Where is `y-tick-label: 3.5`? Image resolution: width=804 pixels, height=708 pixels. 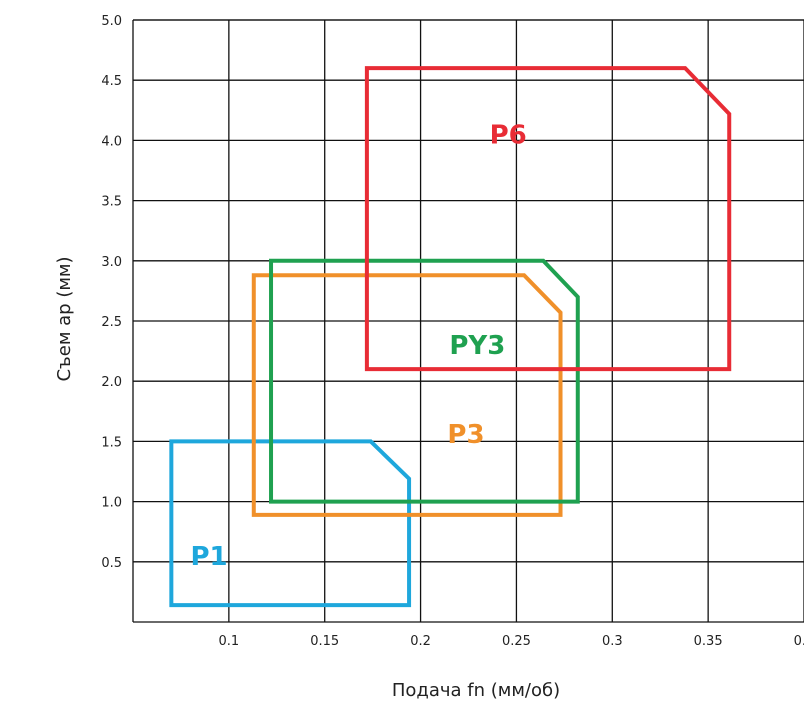 y-tick-label: 3.5 is located at coordinates (111, 202).